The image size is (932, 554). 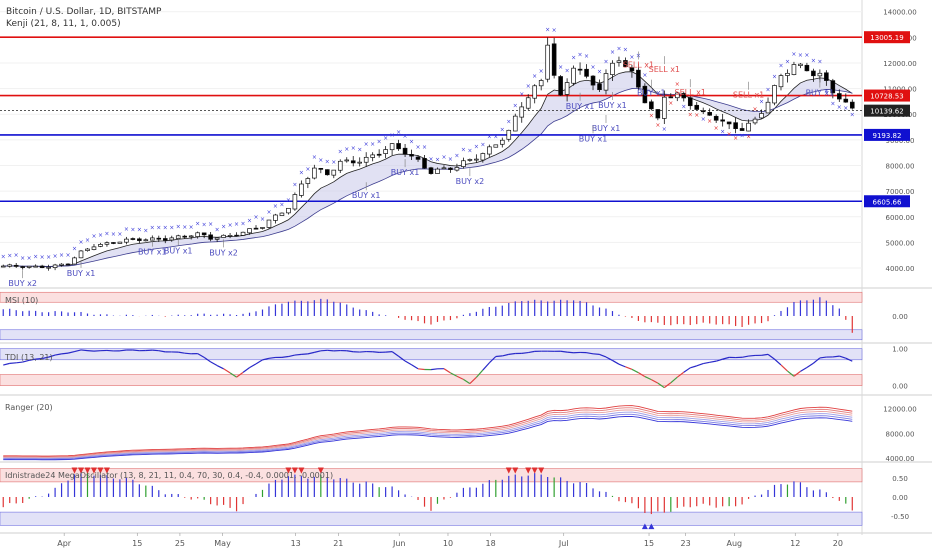 I want to click on x-tick-label: 15, so click(x=649, y=543).